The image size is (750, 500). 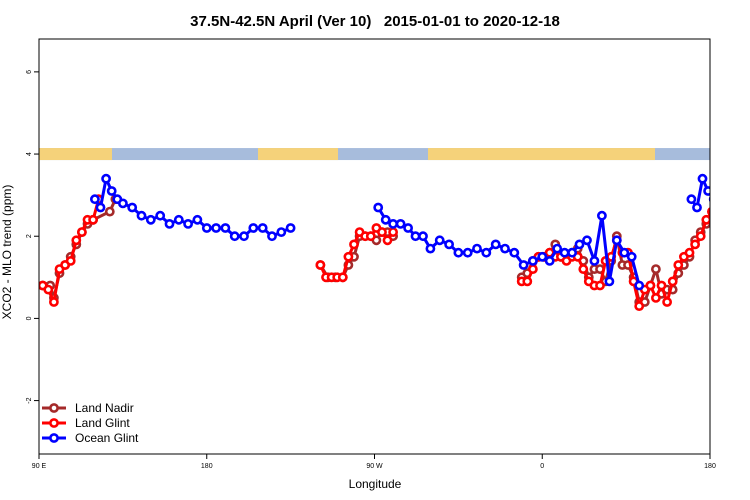 What do you see at coordinates (29, 154) in the screenshot?
I see `y-tick-label: 4` at bounding box center [29, 154].